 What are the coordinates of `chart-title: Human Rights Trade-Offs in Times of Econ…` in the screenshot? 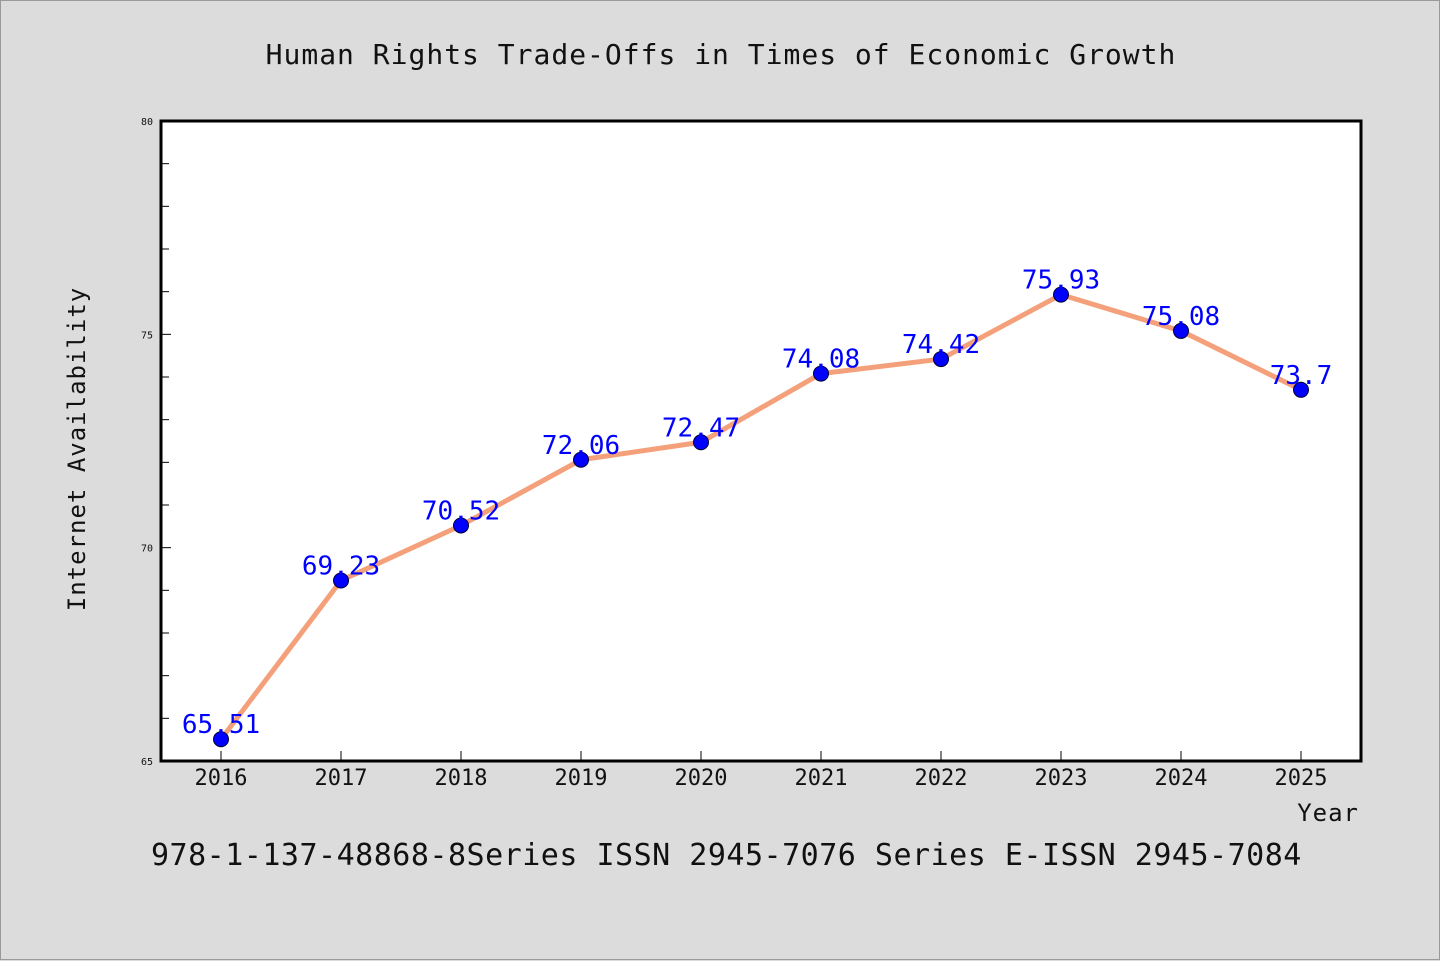 It's located at (721, 54).